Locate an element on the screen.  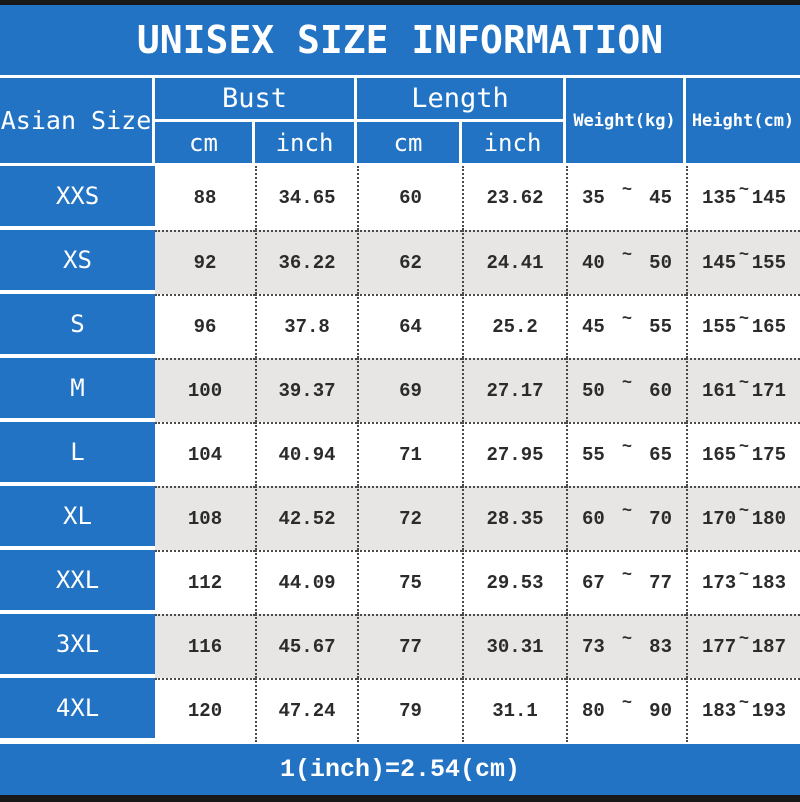
size-label: XL is located at coordinates (77, 518).